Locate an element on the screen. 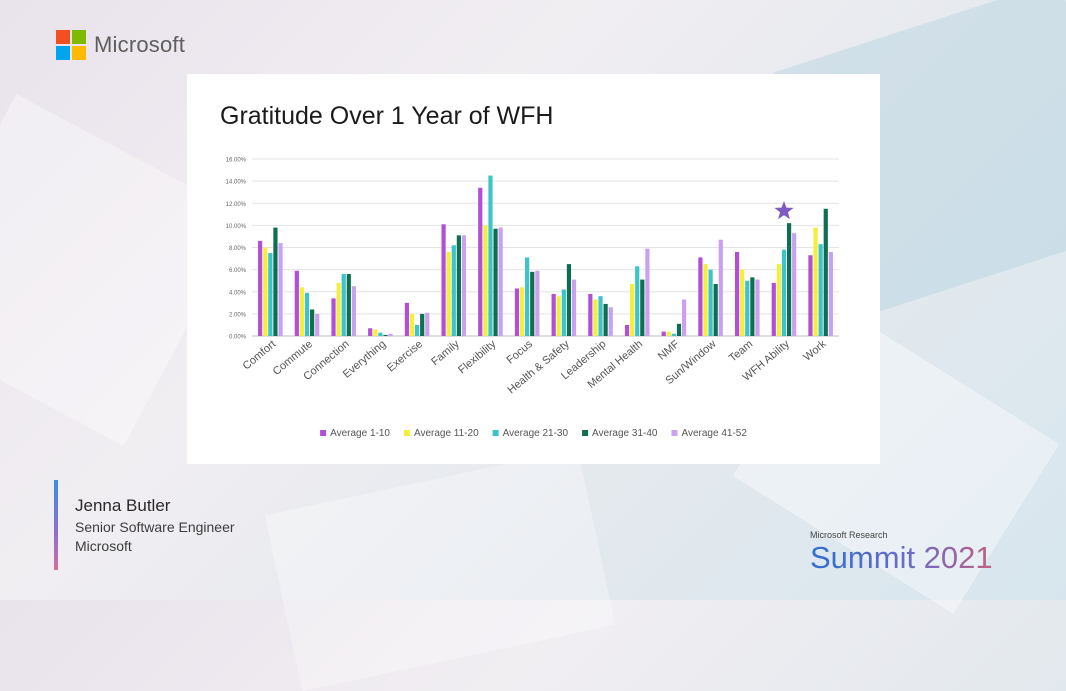 The height and width of the screenshot is (691, 1066). y-tick-label: 16.00% is located at coordinates (236, 161).